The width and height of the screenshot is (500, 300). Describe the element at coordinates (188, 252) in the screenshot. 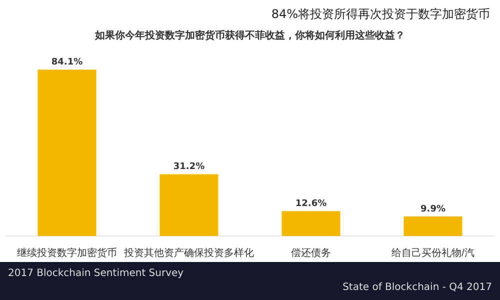

I see `x-tick-label: 投资其他资产确保投资多样化` at that location.